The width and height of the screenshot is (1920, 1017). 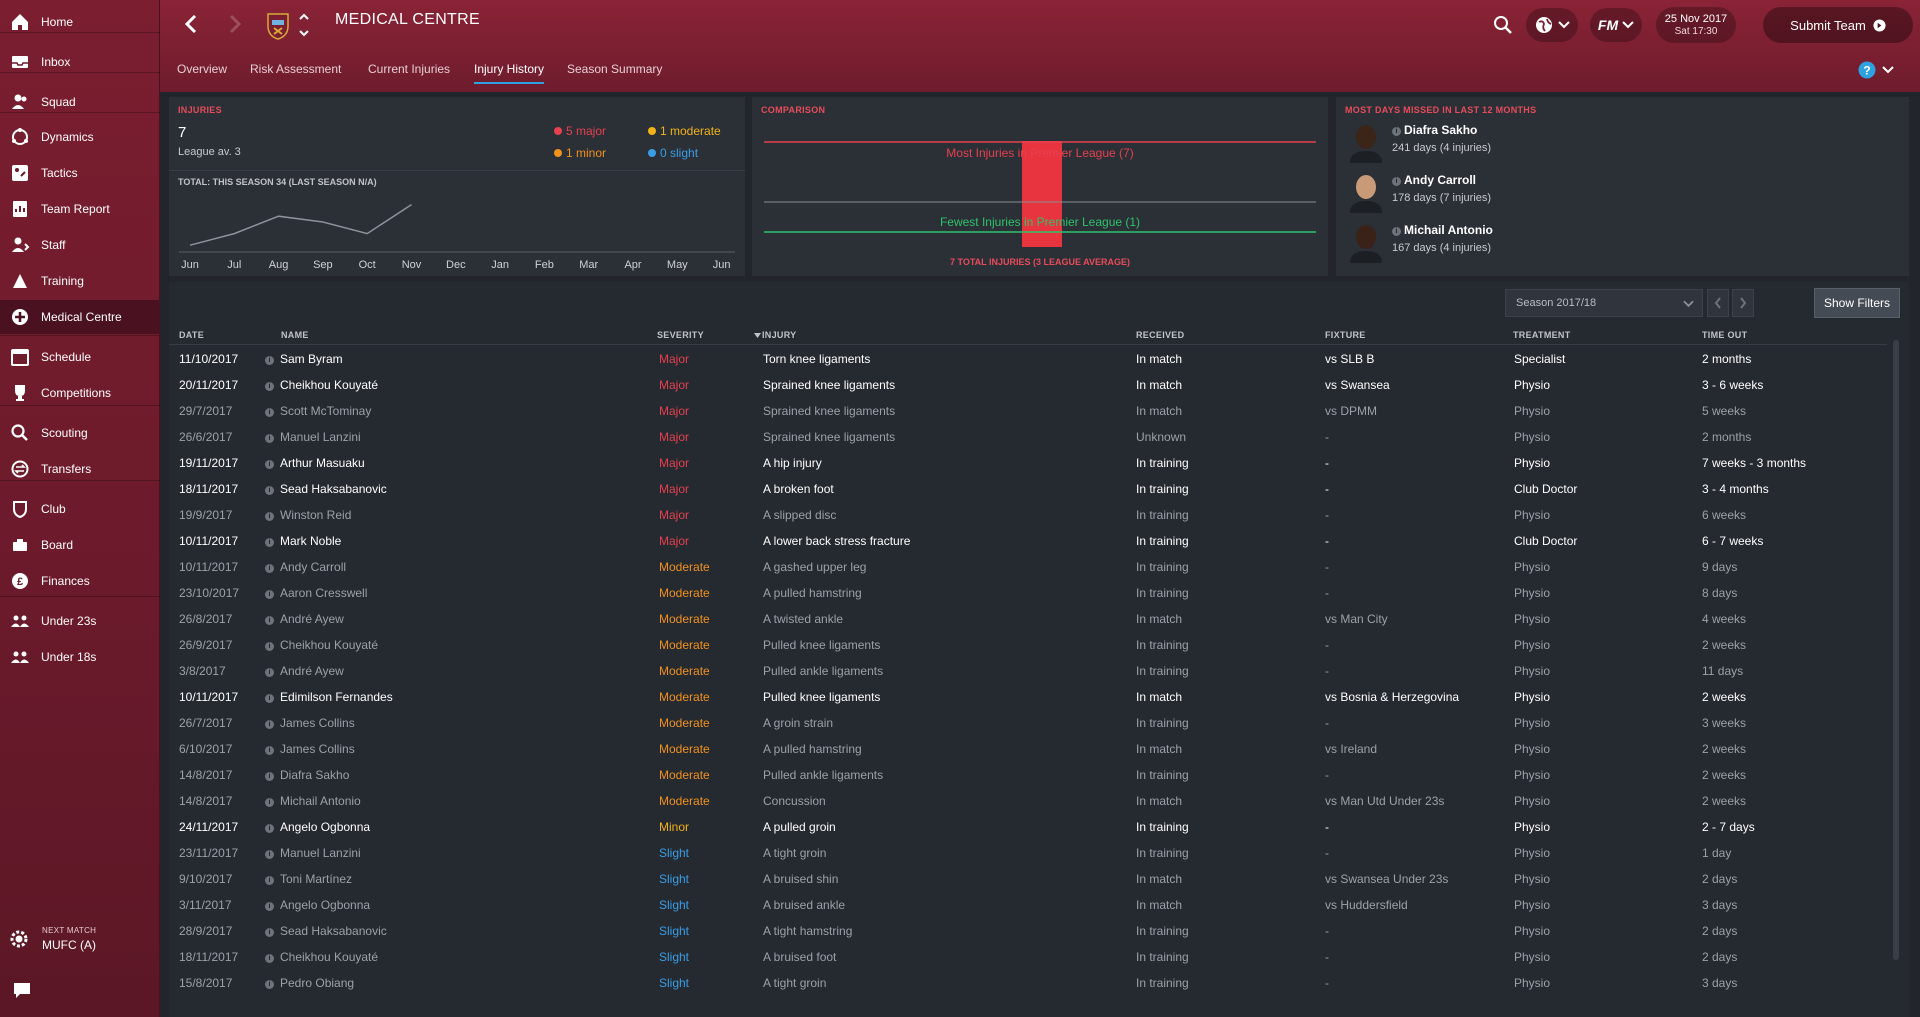 What do you see at coordinates (80, 433) in the screenshot?
I see `sidebar-item-scouting: Scouting` at bounding box center [80, 433].